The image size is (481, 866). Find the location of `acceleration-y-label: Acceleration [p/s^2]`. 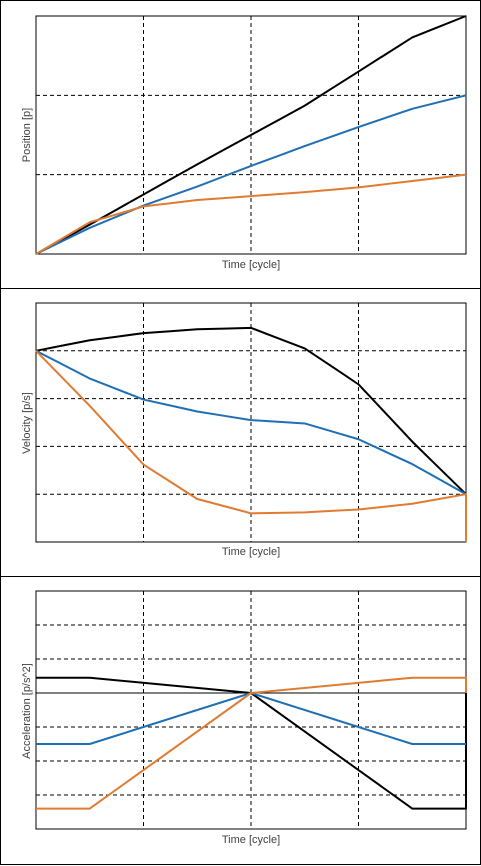

acceleration-y-label: Acceleration [p/s^2] is located at coordinates (27, 711).